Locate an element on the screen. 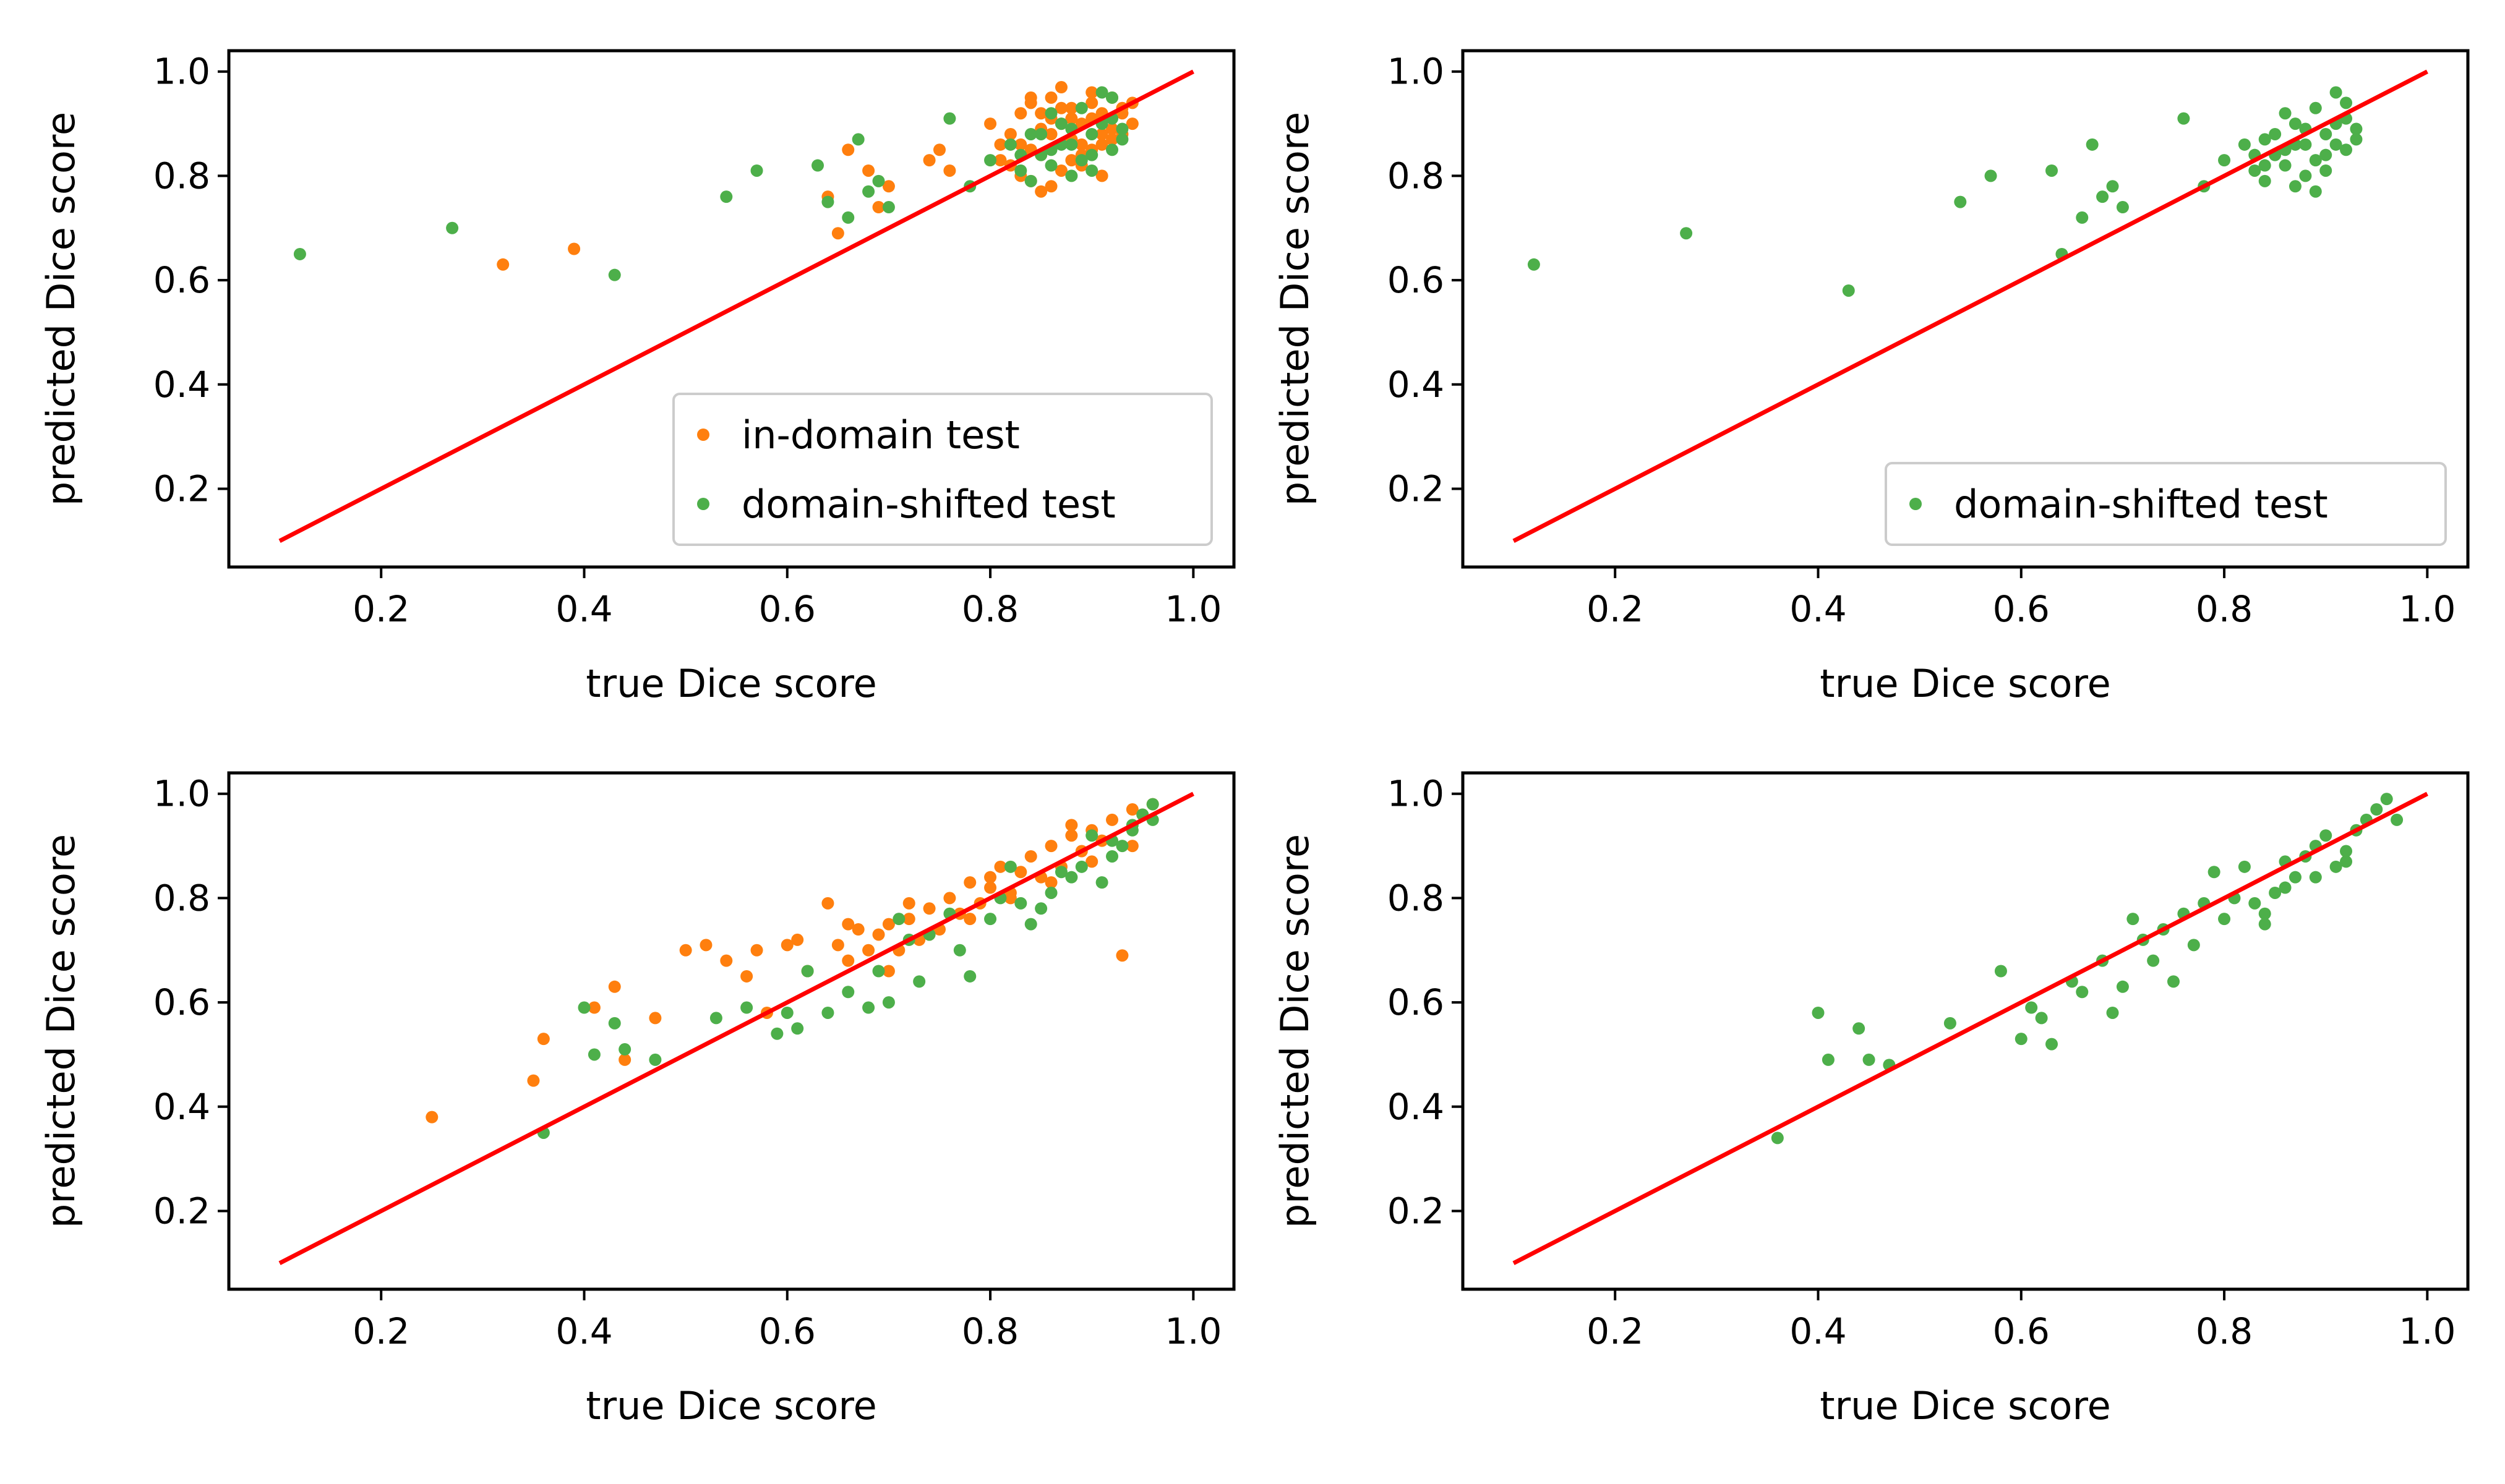  x-axis-label: true Dice score is located at coordinates (731, 1405).